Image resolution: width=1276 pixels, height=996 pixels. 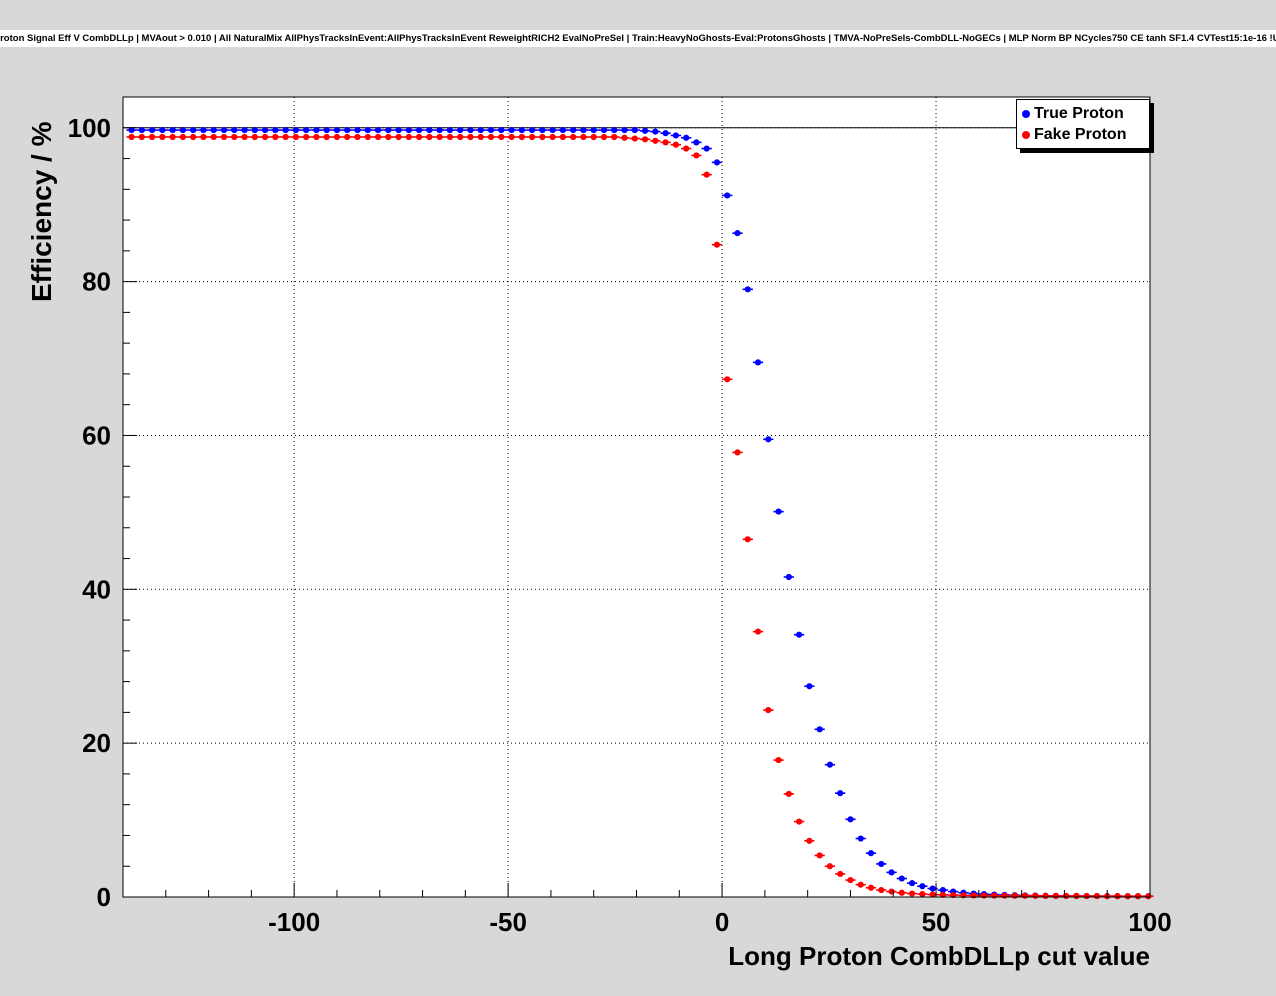 What do you see at coordinates (936, 922) in the screenshot?
I see `x-tick-label: 50` at bounding box center [936, 922].